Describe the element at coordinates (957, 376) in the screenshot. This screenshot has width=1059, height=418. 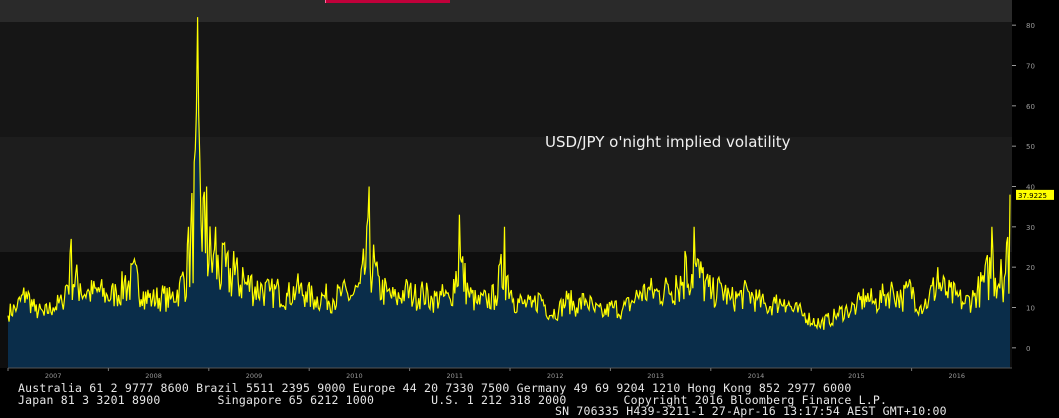
I see `x-tick-label: 2016` at that location.